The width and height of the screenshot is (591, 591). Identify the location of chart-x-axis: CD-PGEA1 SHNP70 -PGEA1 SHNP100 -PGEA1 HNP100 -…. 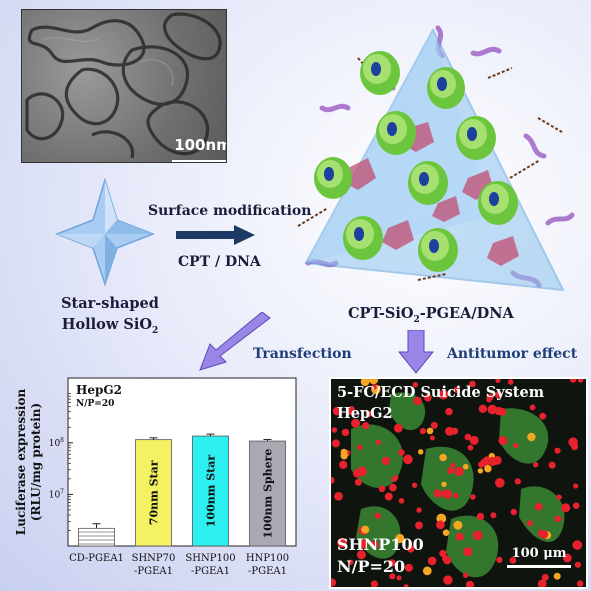
(179, 565).